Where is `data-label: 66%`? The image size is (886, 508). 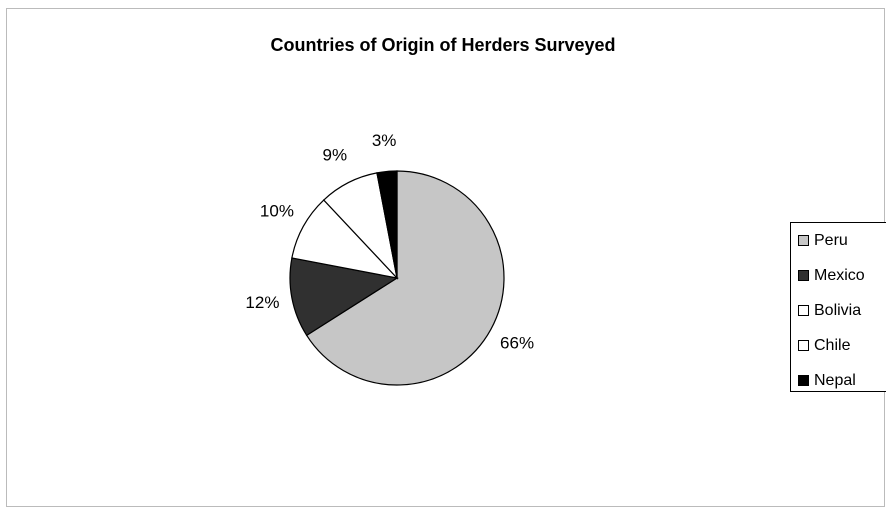
data-label: 66% is located at coordinates (517, 342).